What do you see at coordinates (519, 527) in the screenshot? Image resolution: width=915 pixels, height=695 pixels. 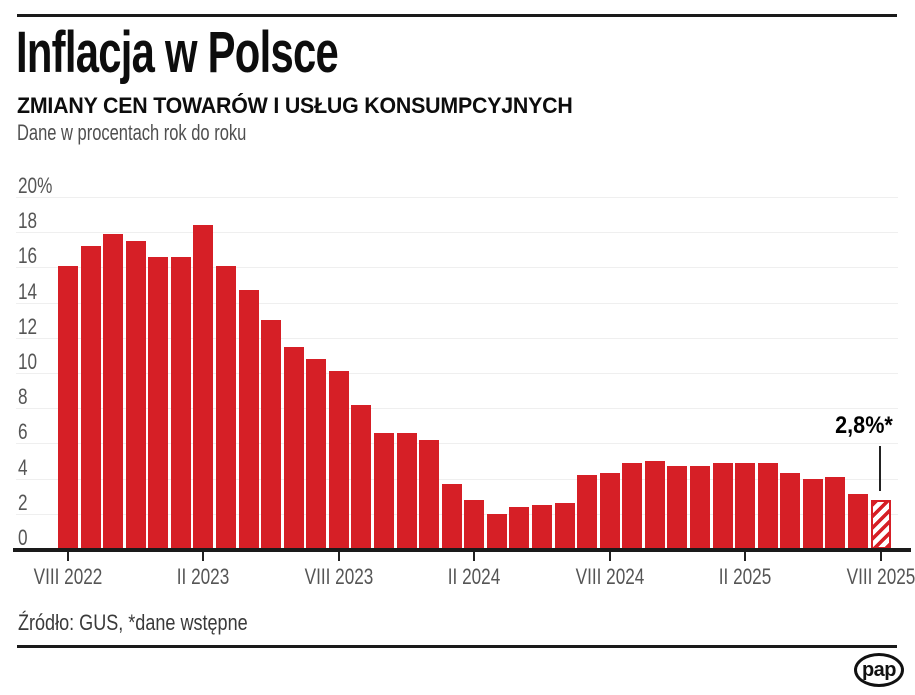 I see `bar-IV-2024` at bounding box center [519, 527].